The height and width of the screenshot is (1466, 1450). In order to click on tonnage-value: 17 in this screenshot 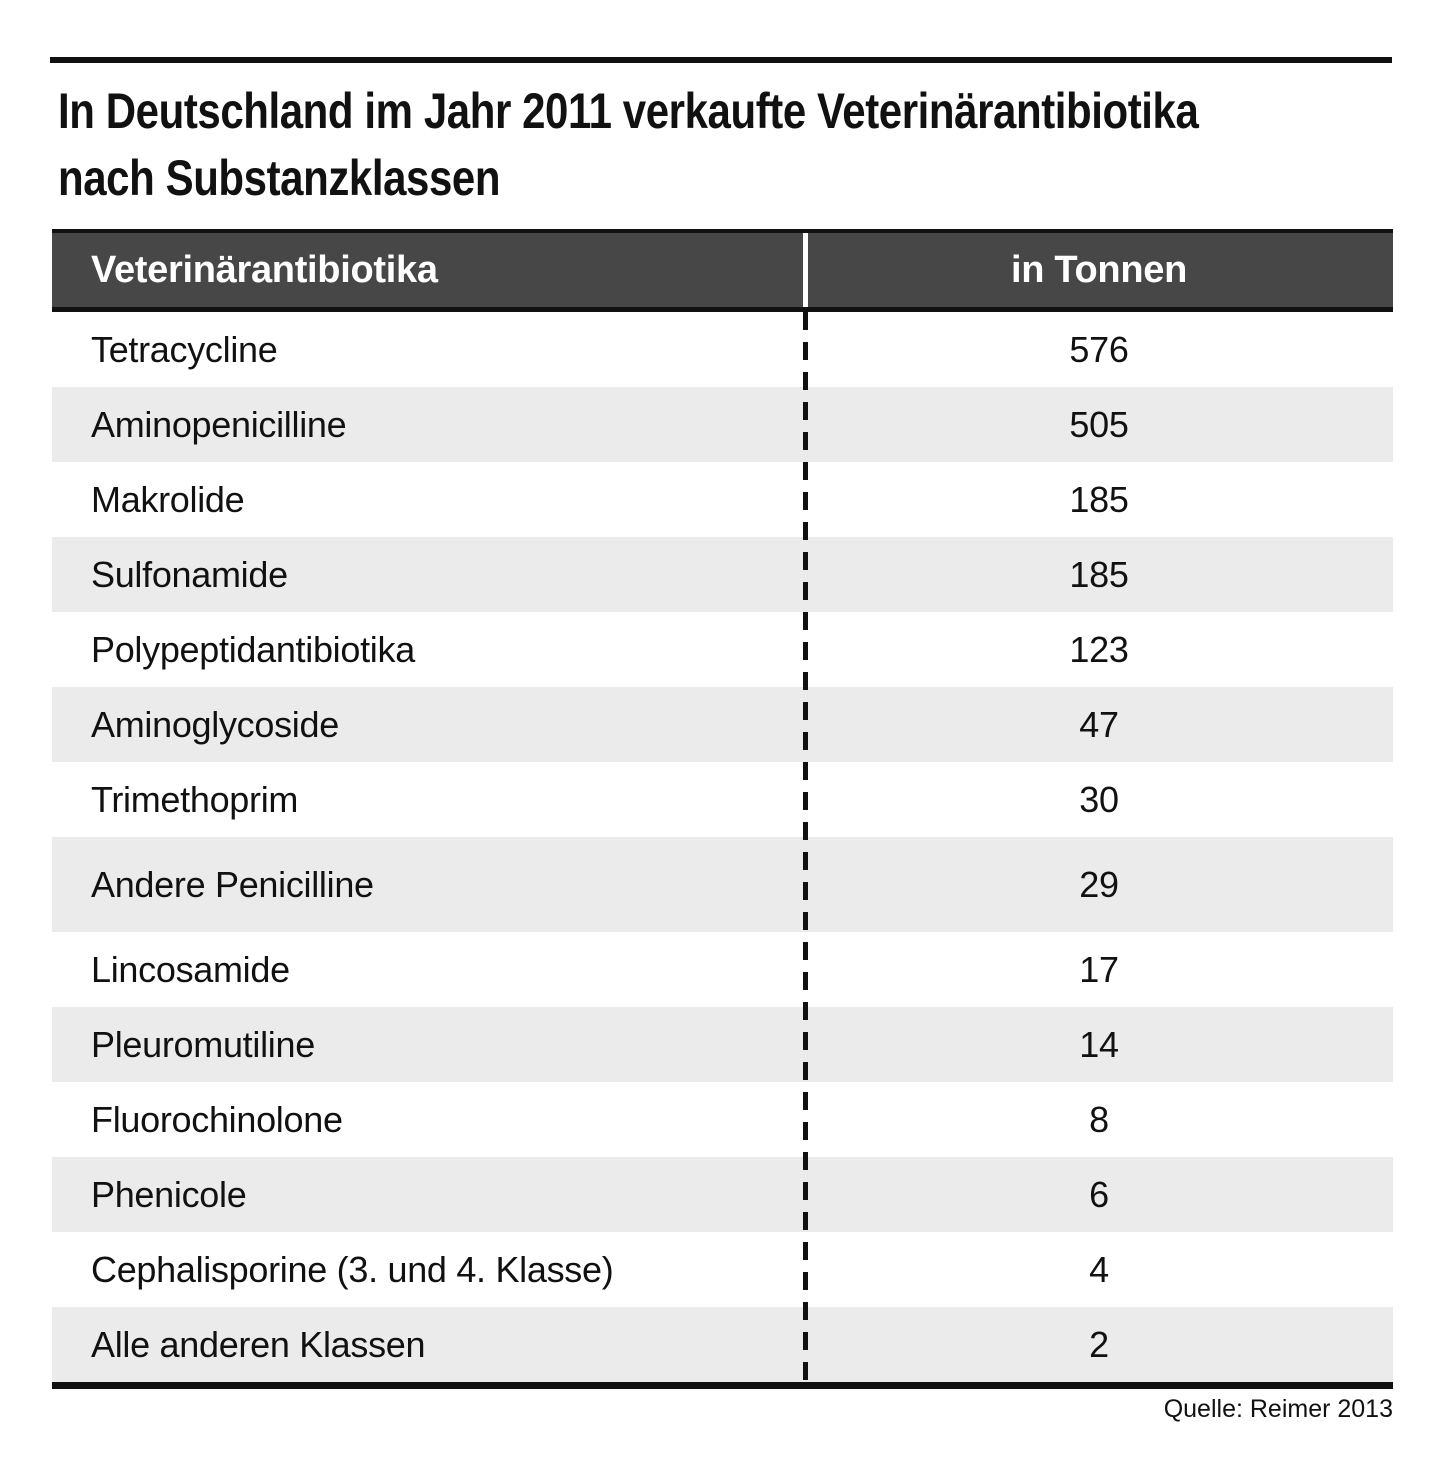, I will do `click(1099, 969)`.